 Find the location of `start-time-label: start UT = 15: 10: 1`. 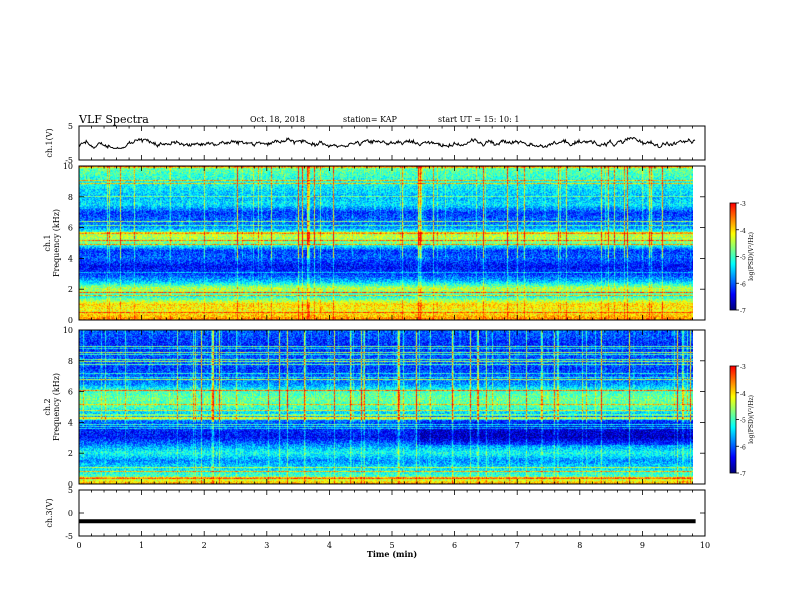

start-time-label: start UT = 15: 10: 1 is located at coordinates (479, 119).